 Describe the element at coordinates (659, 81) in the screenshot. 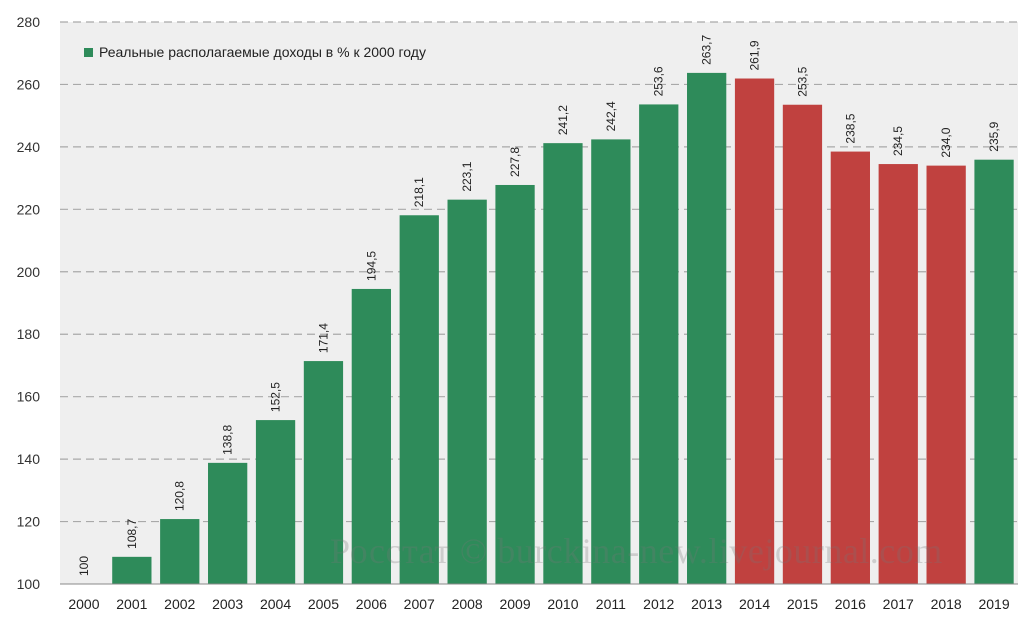

I see `value-label: 253,6` at that location.